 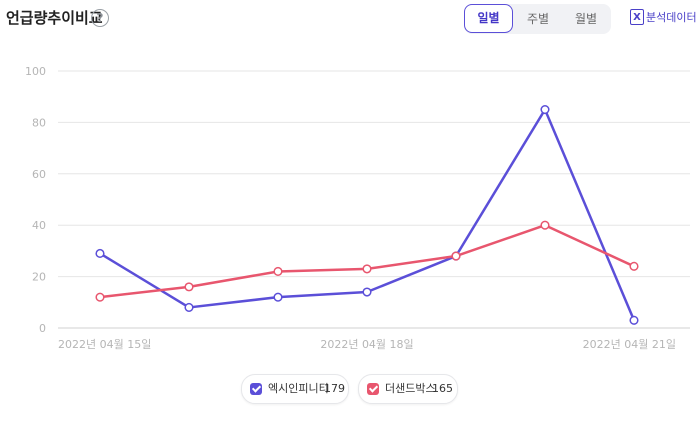 I want to click on period-toggle: 일별 주별 월별, so click(x=537, y=19).